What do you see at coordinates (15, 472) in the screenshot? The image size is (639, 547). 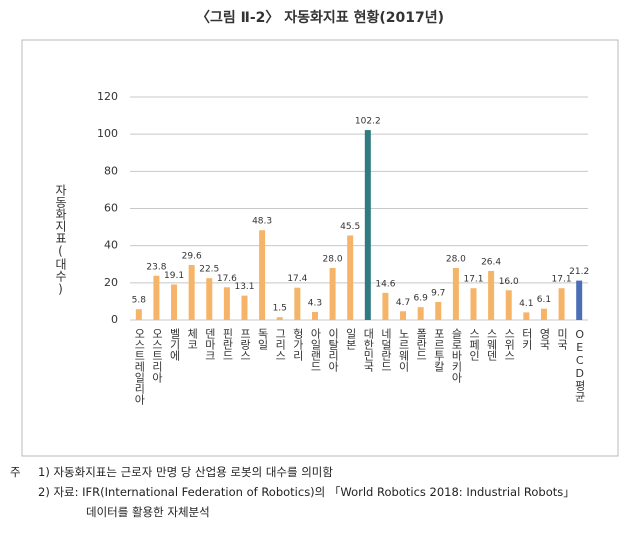 I see `note-label: 주` at bounding box center [15, 472].